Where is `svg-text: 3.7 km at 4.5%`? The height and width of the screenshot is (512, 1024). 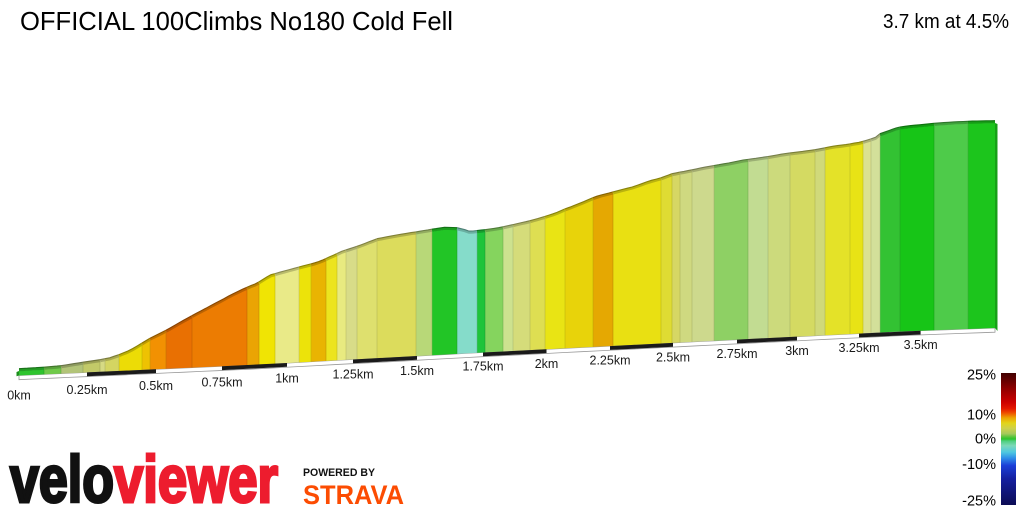
svg-text: 3.7 km at 4.5% is located at coordinates (946, 22).